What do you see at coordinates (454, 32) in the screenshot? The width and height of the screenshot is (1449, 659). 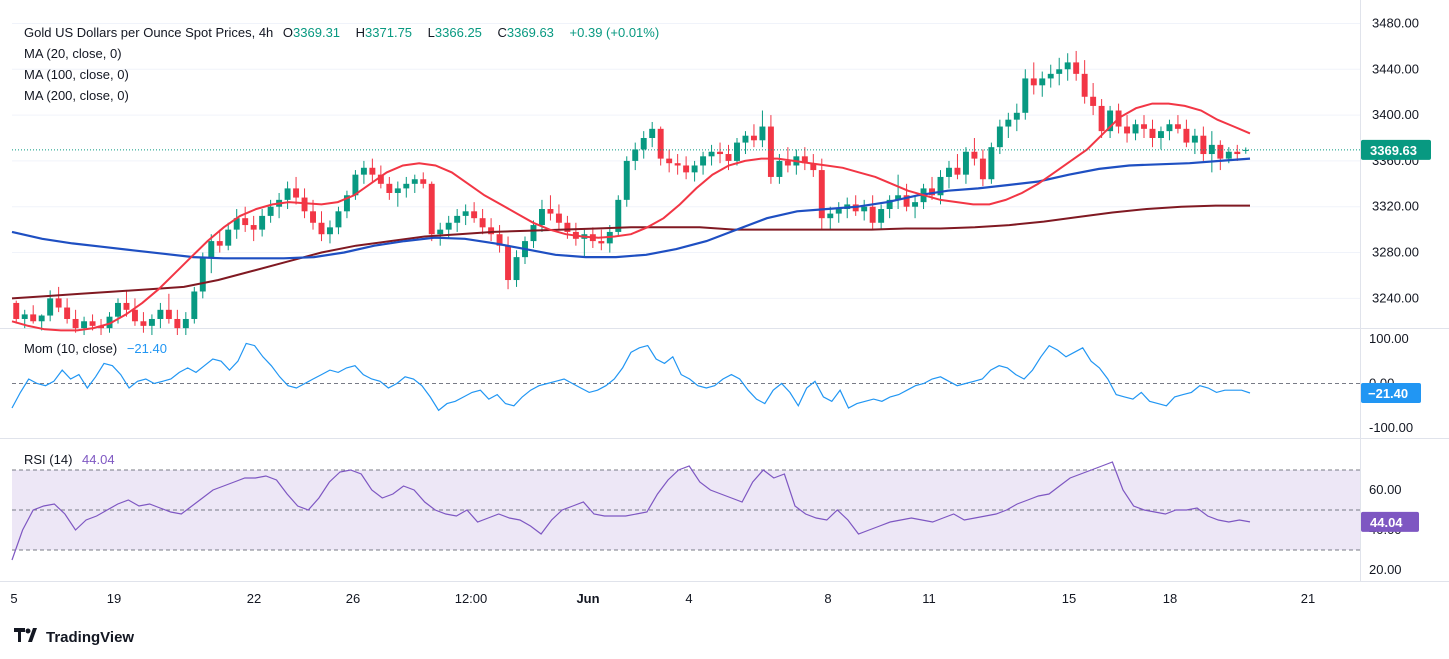 I see `ohlc-low: L3366.25` at bounding box center [454, 32].